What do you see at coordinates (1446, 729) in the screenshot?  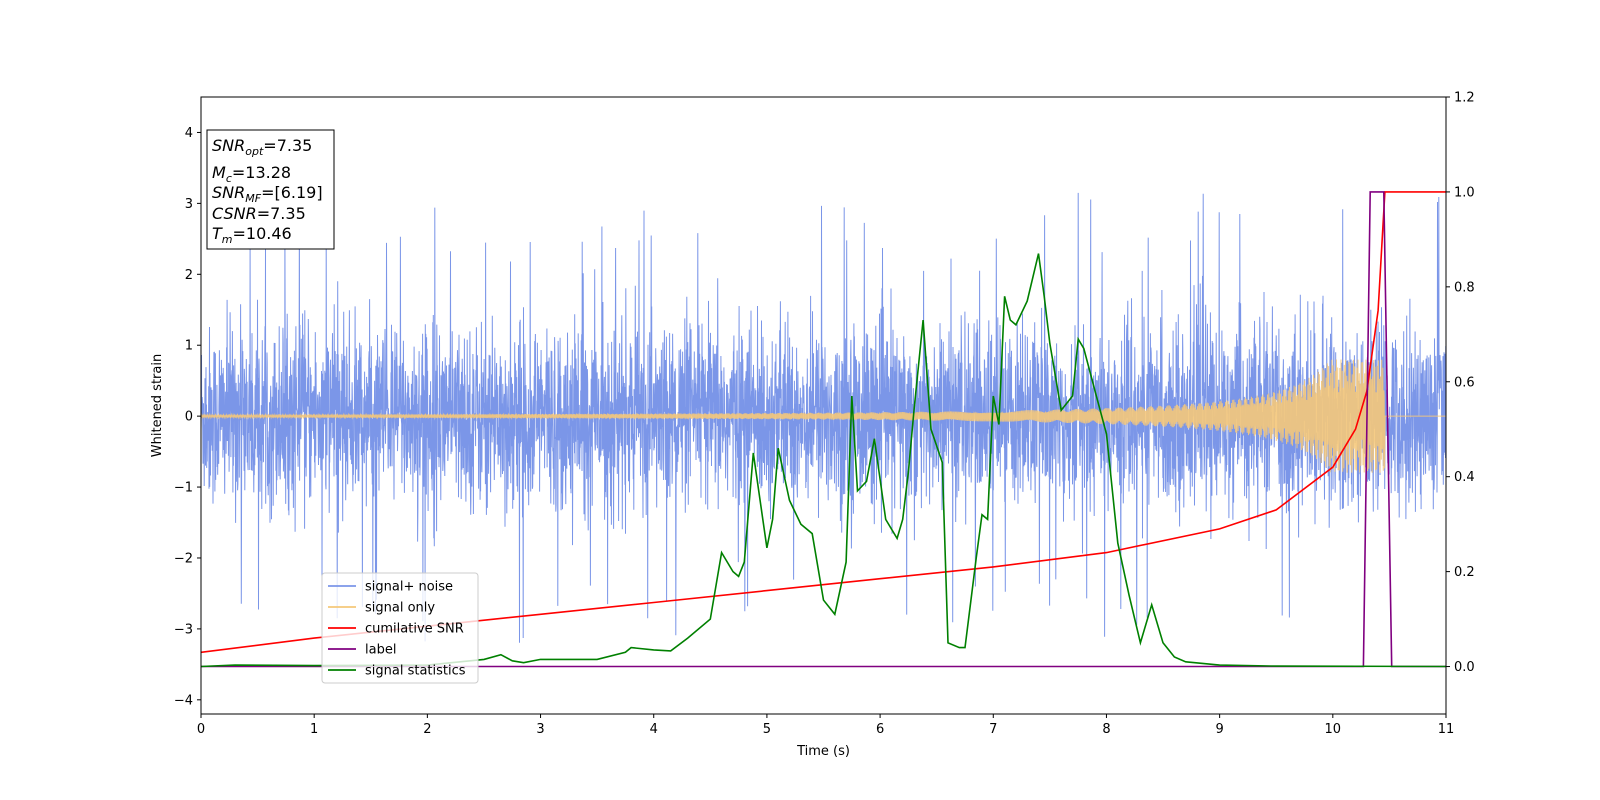 I see `x-tick-label: 11` at bounding box center [1446, 729].